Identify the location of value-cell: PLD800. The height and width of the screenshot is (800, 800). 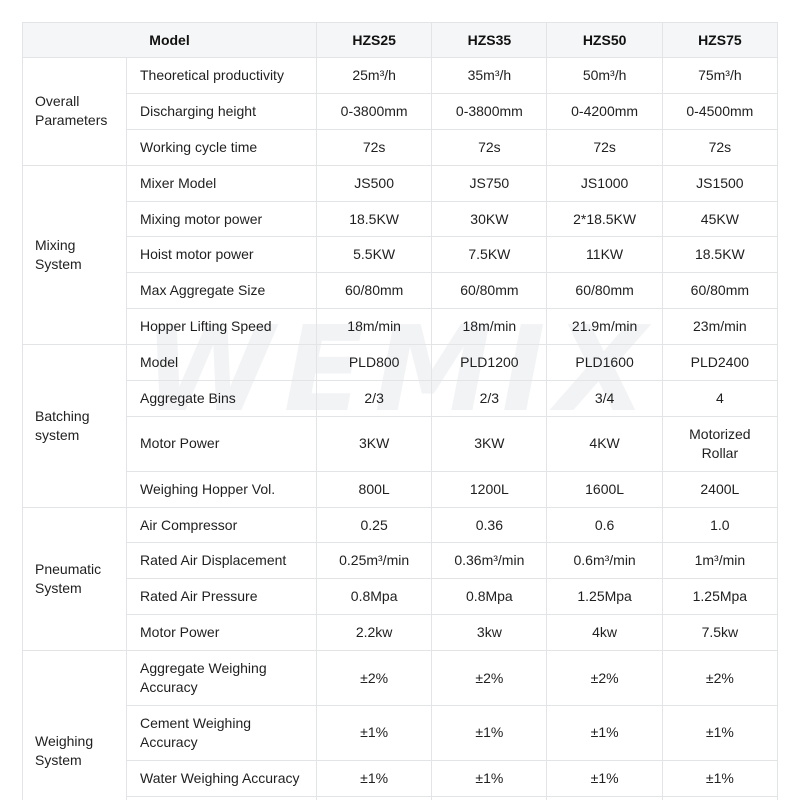
(374, 363).